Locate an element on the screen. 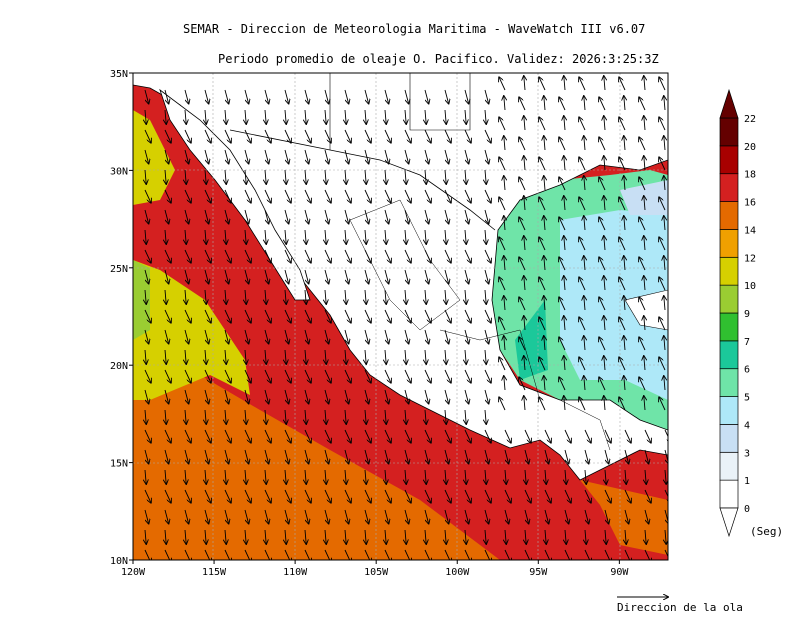  legend-level-label: 16 is located at coordinates (750, 203).